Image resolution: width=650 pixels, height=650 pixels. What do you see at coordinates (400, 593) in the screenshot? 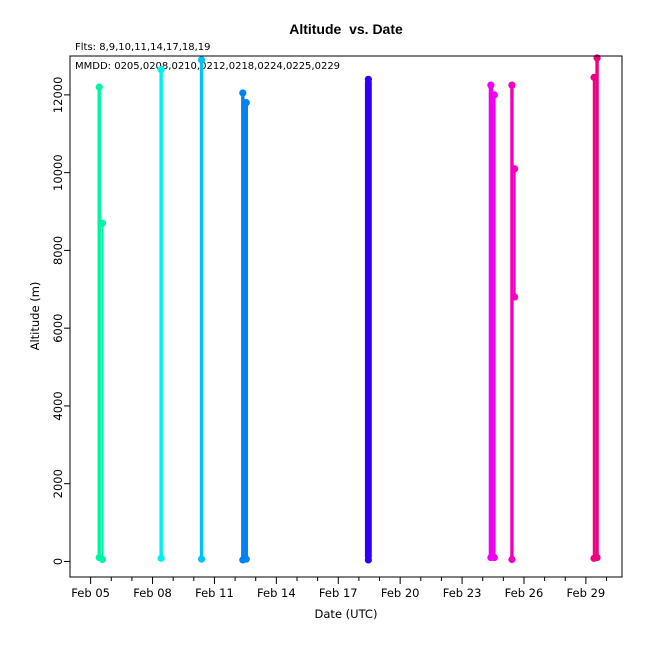
I see `x-tick-label: Feb 20` at bounding box center [400, 593].